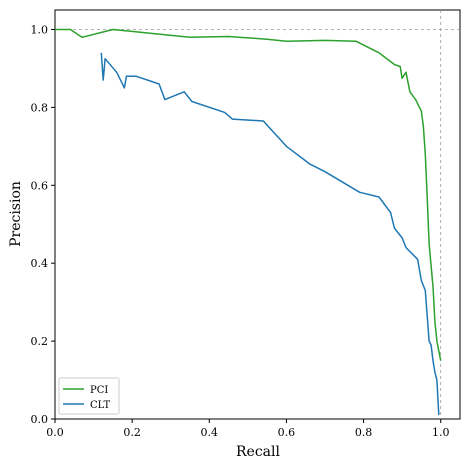 The width and height of the screenshot is (474, 472). What do you see at coordinates (40, 29) in the screenshot?
I see `y-tick-label: 1.0` at bounding box center [40, 29].